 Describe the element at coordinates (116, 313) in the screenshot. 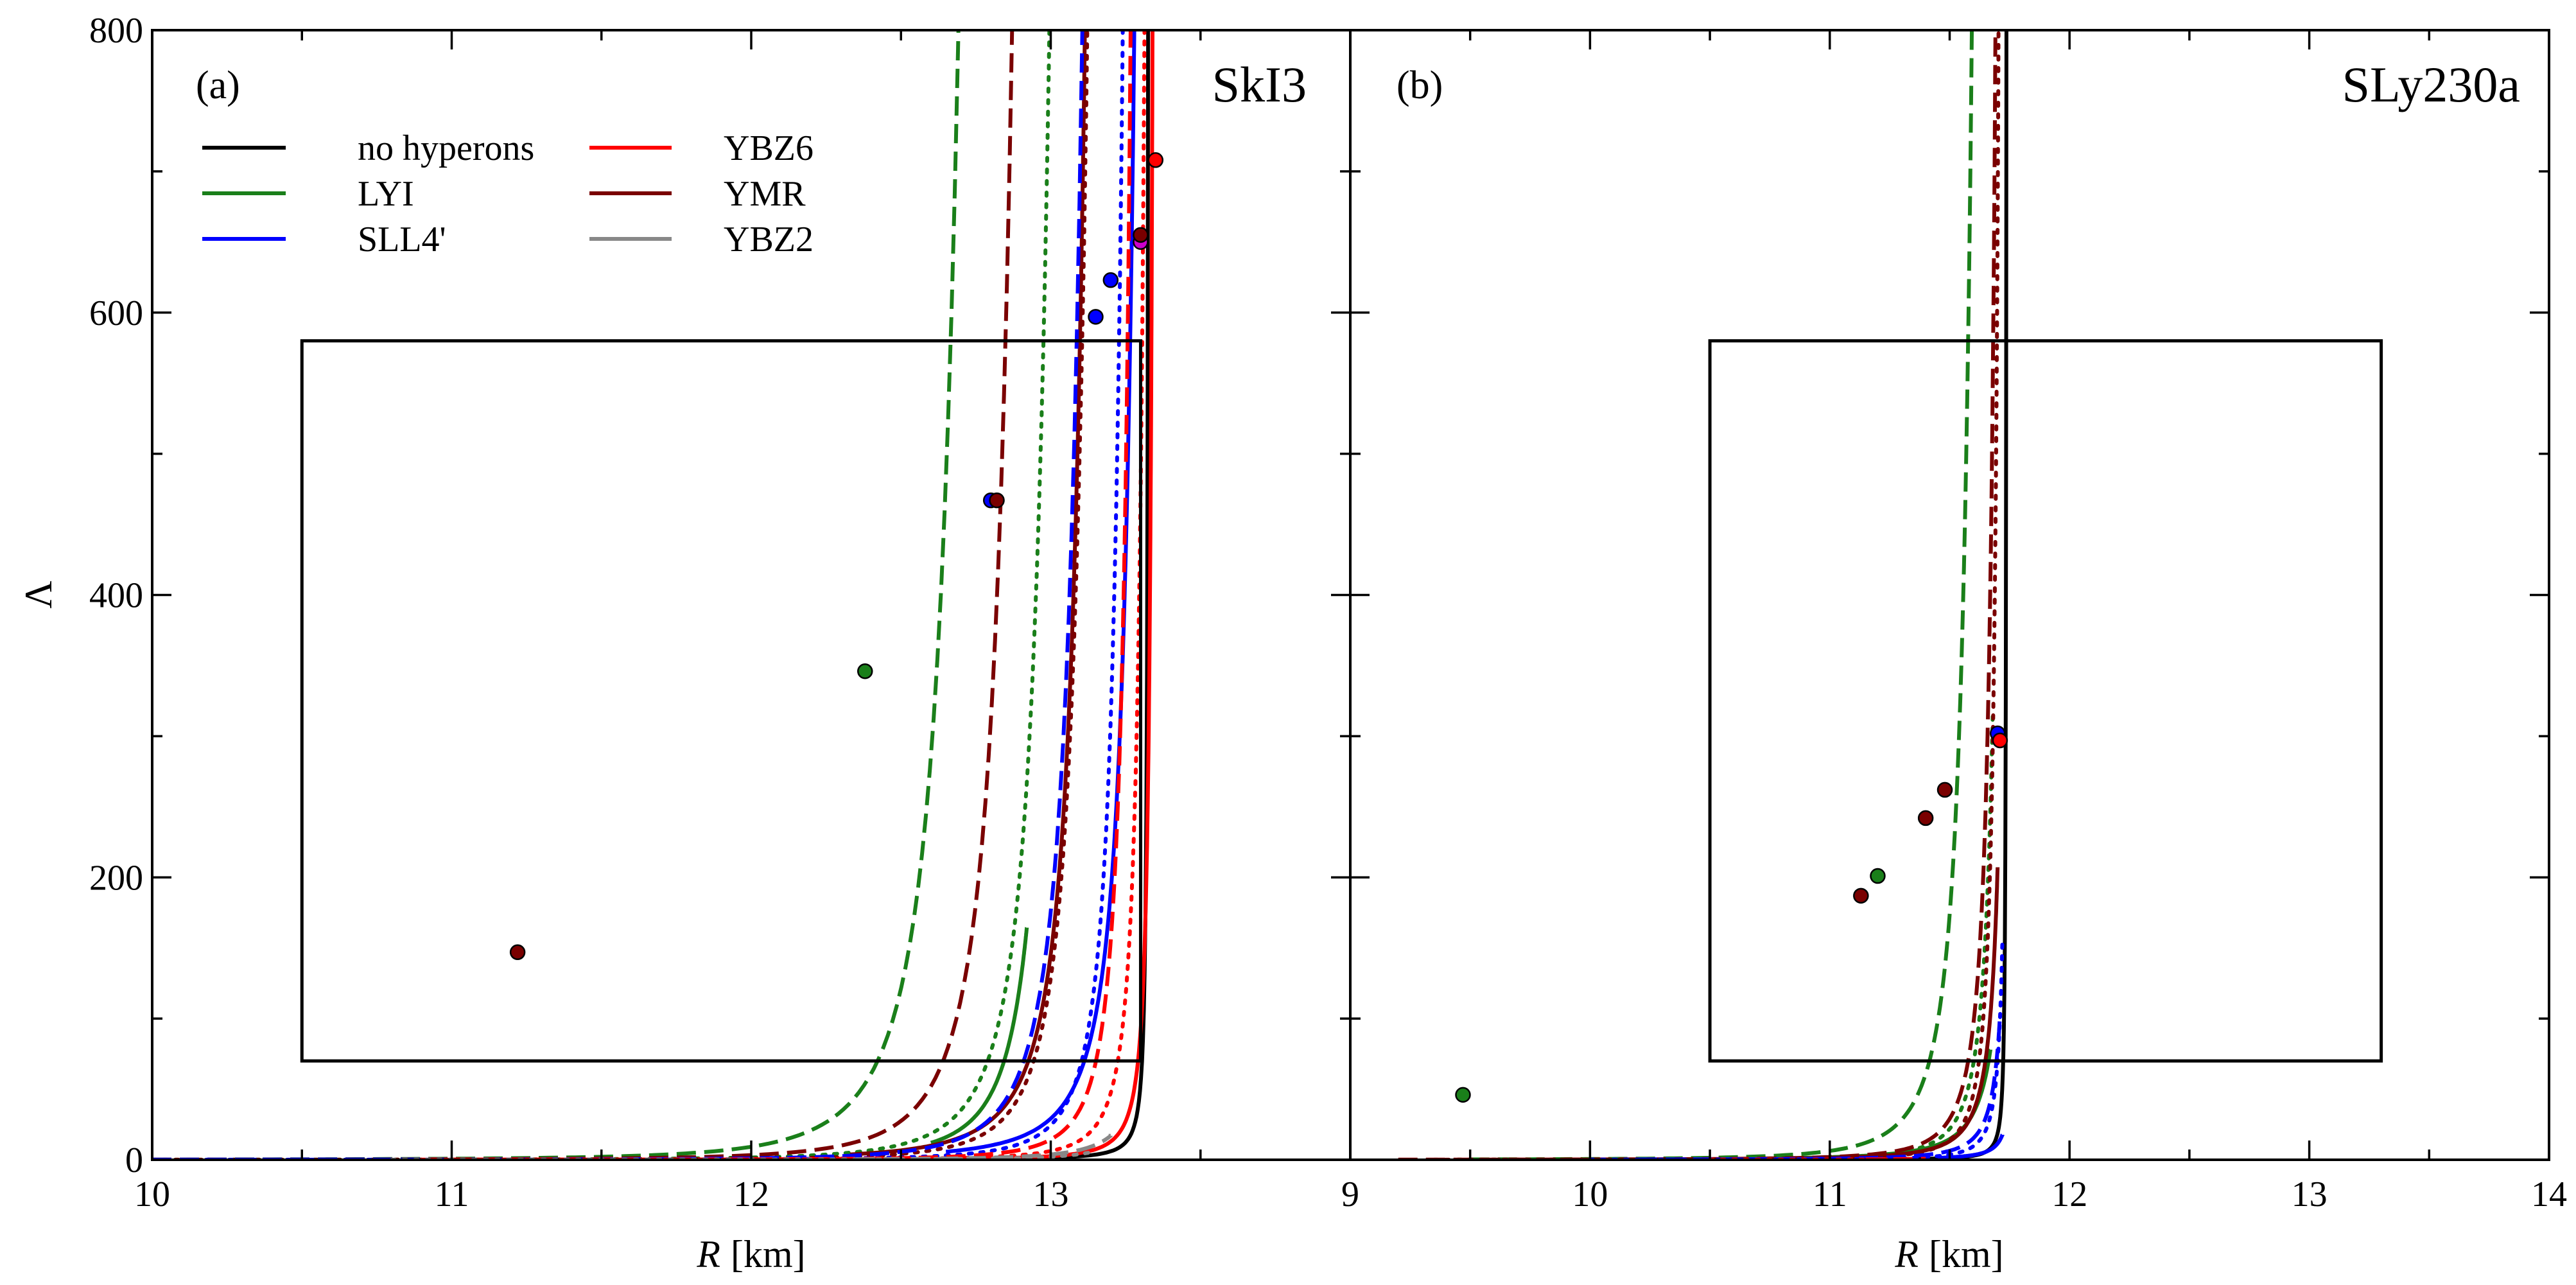

I see `y-tick-label: 600` at that location.